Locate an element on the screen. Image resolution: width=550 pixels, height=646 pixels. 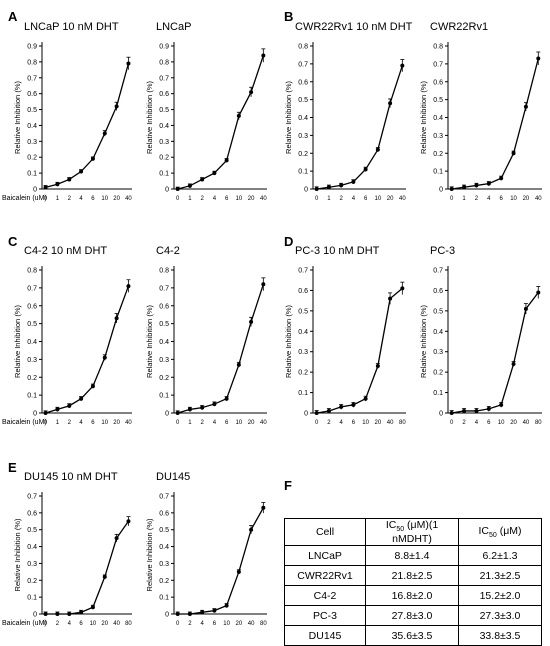
table-cell: PC-3 is located at coordinates (325, 616).